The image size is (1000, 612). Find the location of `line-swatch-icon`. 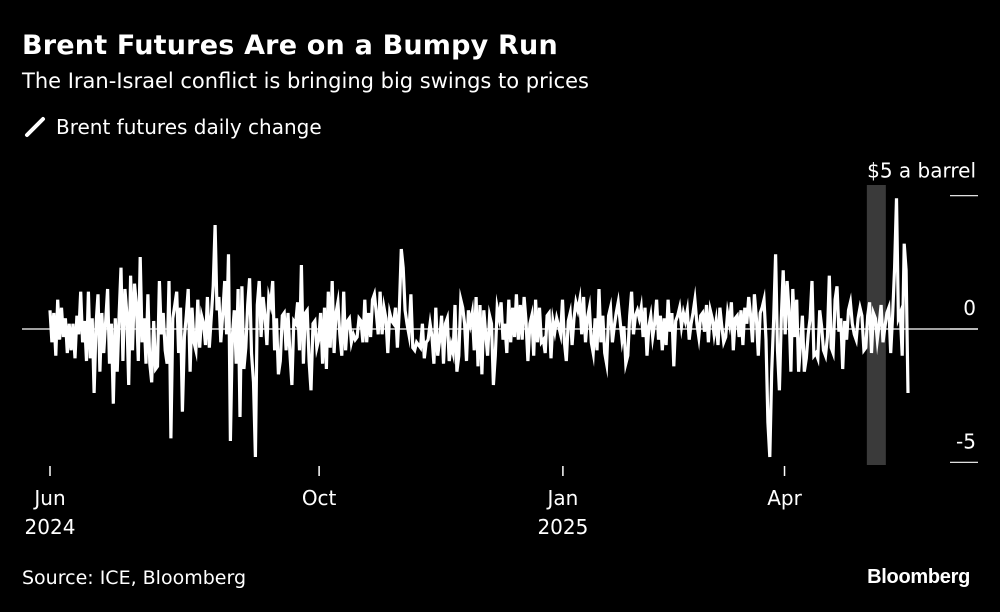

line-swatch-icon is located at coordinates (35, 127).